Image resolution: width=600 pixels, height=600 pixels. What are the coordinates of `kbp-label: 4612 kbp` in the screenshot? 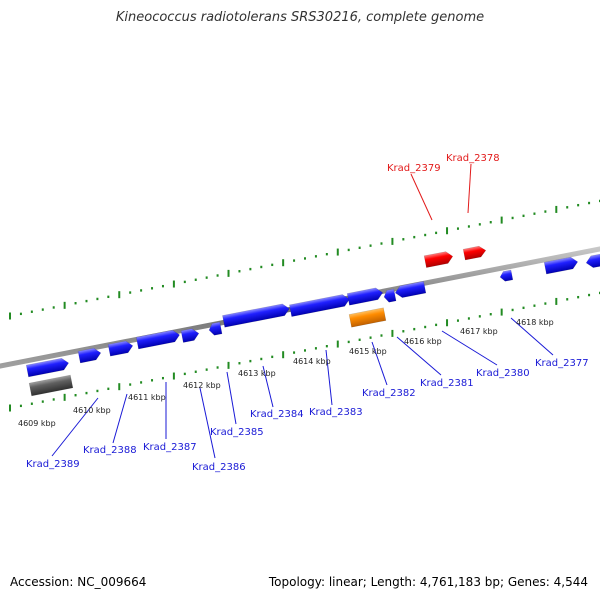 It's located at (202, 385).